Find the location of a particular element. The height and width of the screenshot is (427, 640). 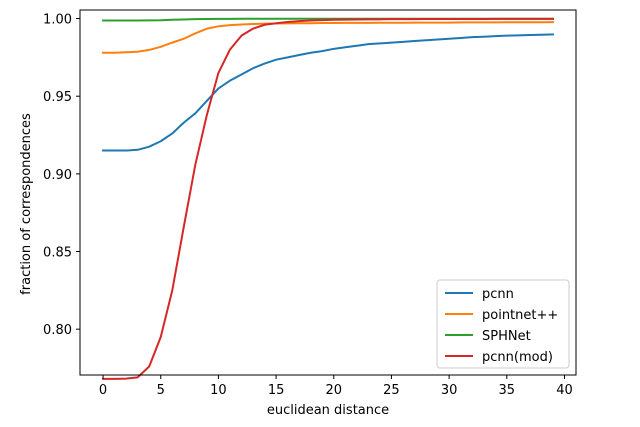

legend-label: pcnn(mod) is located at coordinates (517, 357).